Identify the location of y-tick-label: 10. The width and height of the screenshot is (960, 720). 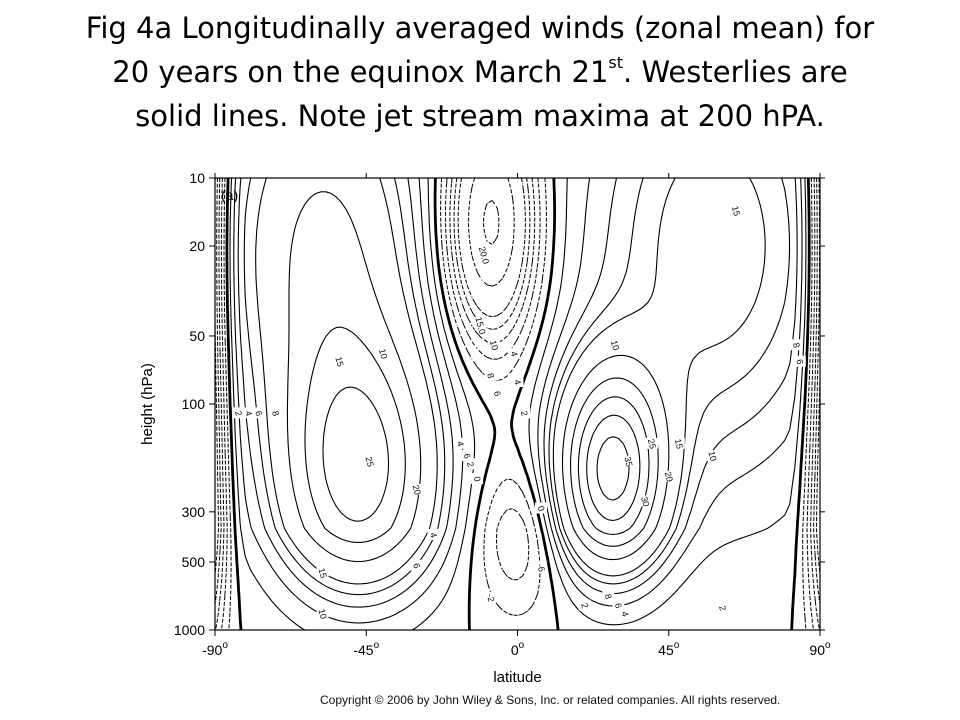
(197, 178).